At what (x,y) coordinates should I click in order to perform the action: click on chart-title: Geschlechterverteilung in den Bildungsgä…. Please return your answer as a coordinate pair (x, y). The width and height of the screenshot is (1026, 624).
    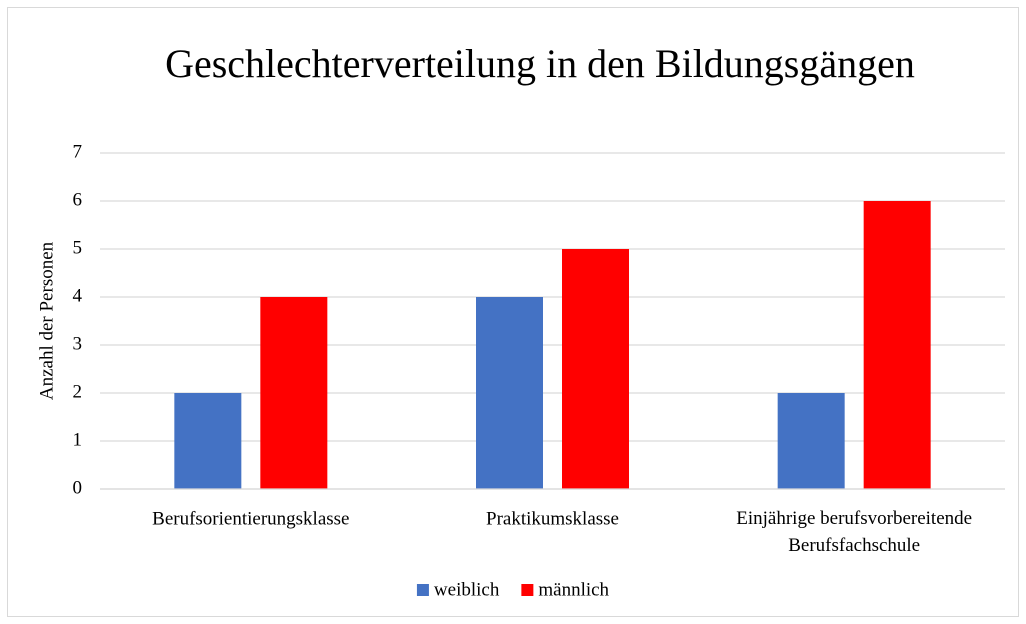
    Looking at the image, I should click on (540, 63).